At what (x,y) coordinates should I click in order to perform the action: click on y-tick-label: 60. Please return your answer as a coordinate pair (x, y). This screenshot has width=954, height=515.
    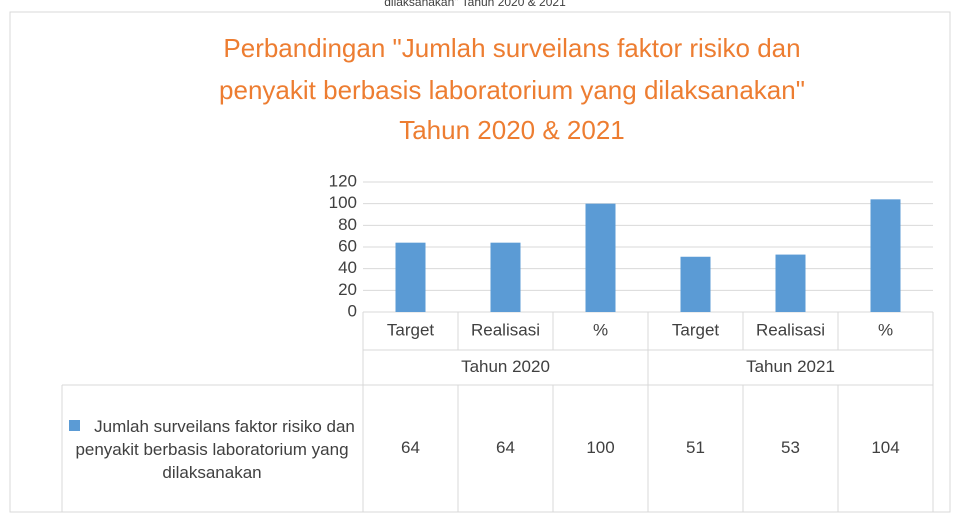
    Looking at the image, I should click on (347, 245).